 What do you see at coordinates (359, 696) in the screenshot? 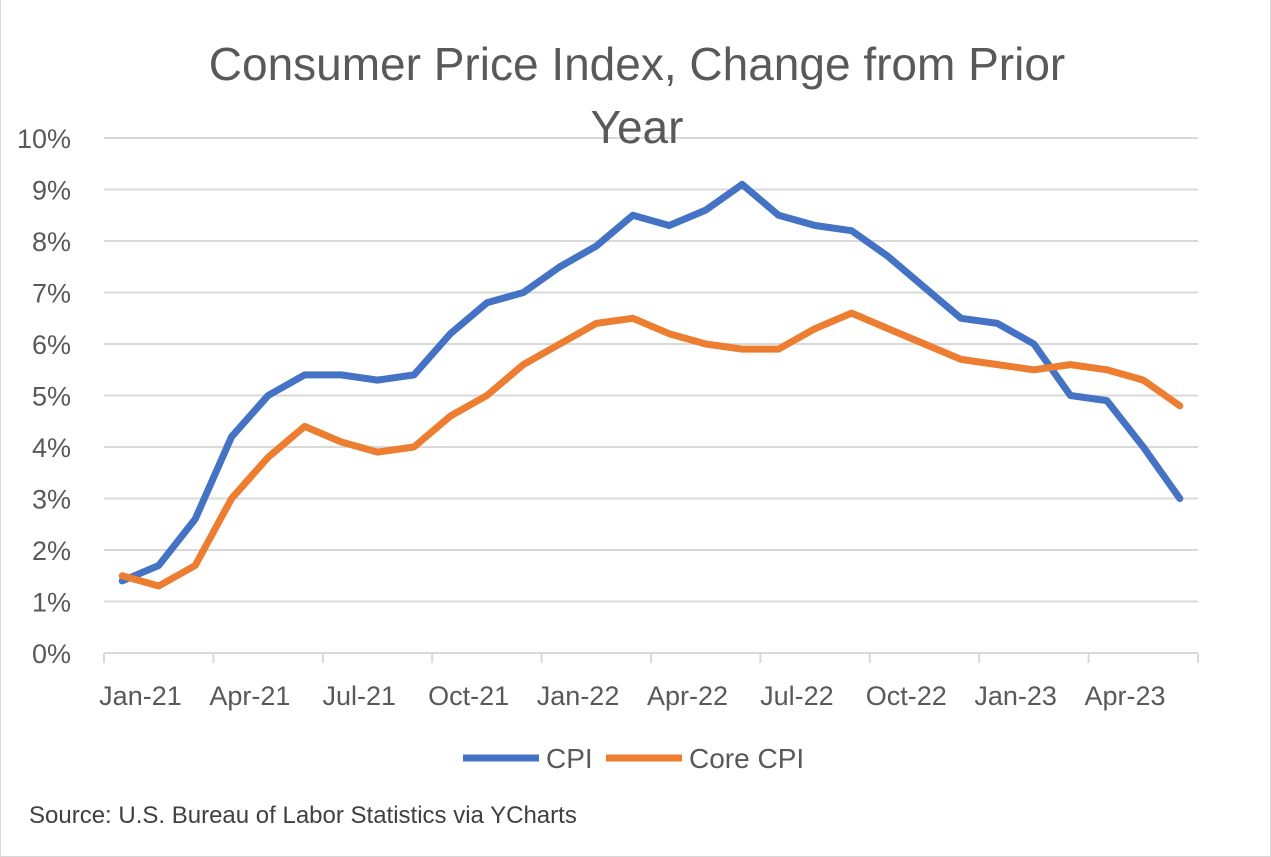
I see `x-tick-label: Jul-21` at bounding box center [359, 696].